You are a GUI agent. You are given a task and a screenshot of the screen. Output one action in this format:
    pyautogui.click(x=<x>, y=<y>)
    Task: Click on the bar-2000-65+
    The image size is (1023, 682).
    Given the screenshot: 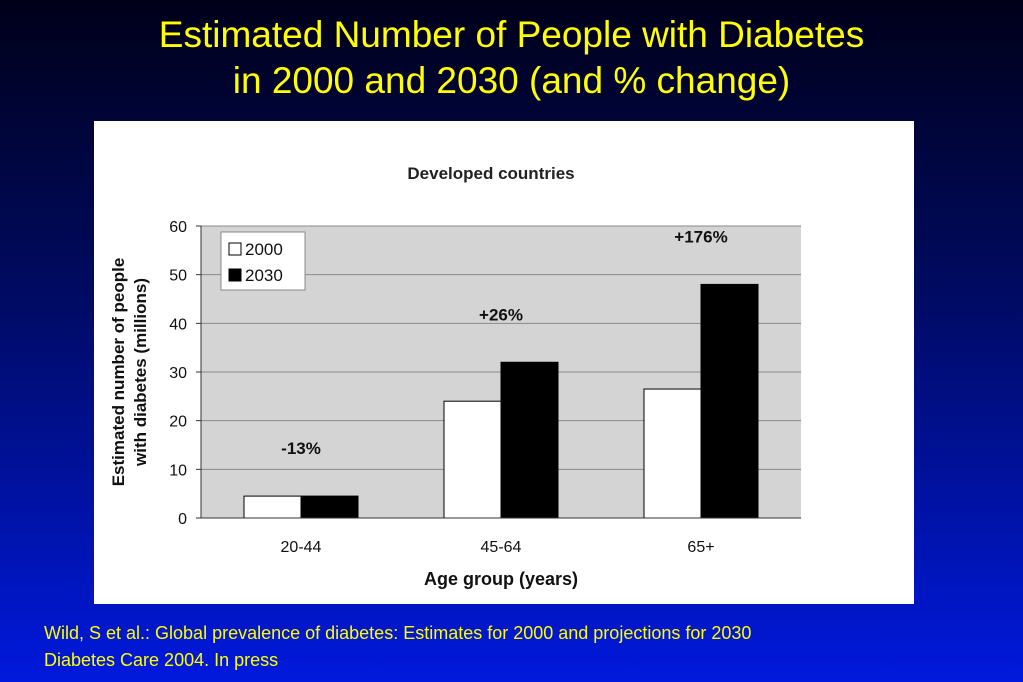 What is the action you would take?
    pyautogui.click(x=672, y=453)
    